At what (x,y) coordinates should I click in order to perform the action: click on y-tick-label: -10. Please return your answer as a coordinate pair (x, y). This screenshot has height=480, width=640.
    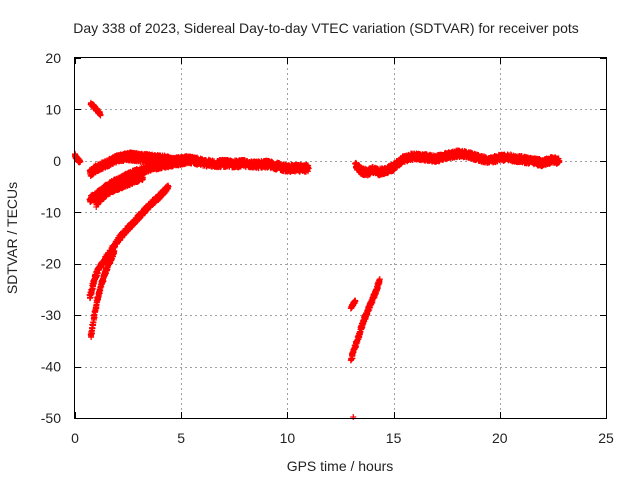
    Looking at the image, I should click on (51, 212).